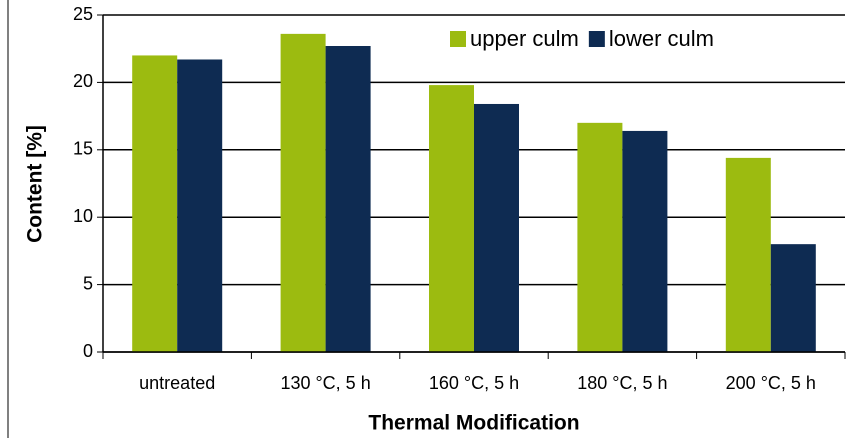 This screenshot has width=854, height=438. I want to click on y-tick-label: 15, so click(83, 149).